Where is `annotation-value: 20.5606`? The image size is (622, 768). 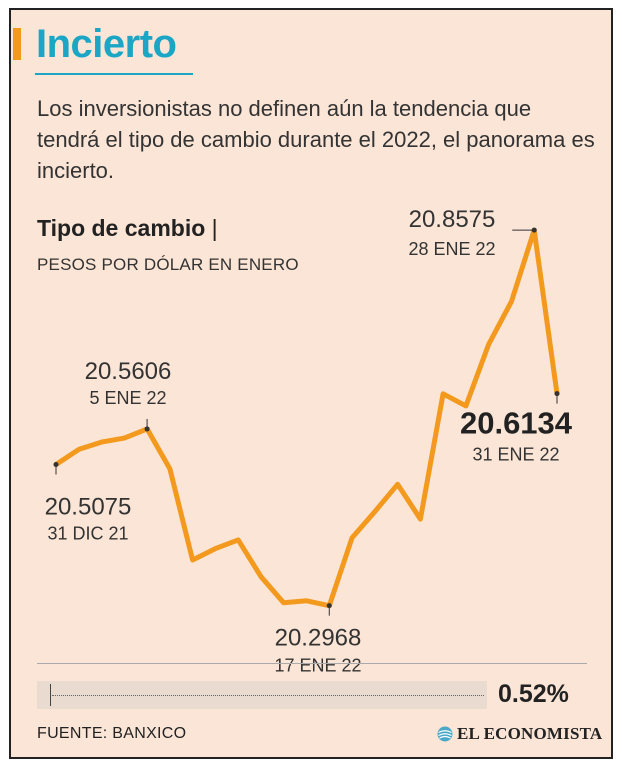 annotation-value: 20.5606 is located at coordinates (128, 371).